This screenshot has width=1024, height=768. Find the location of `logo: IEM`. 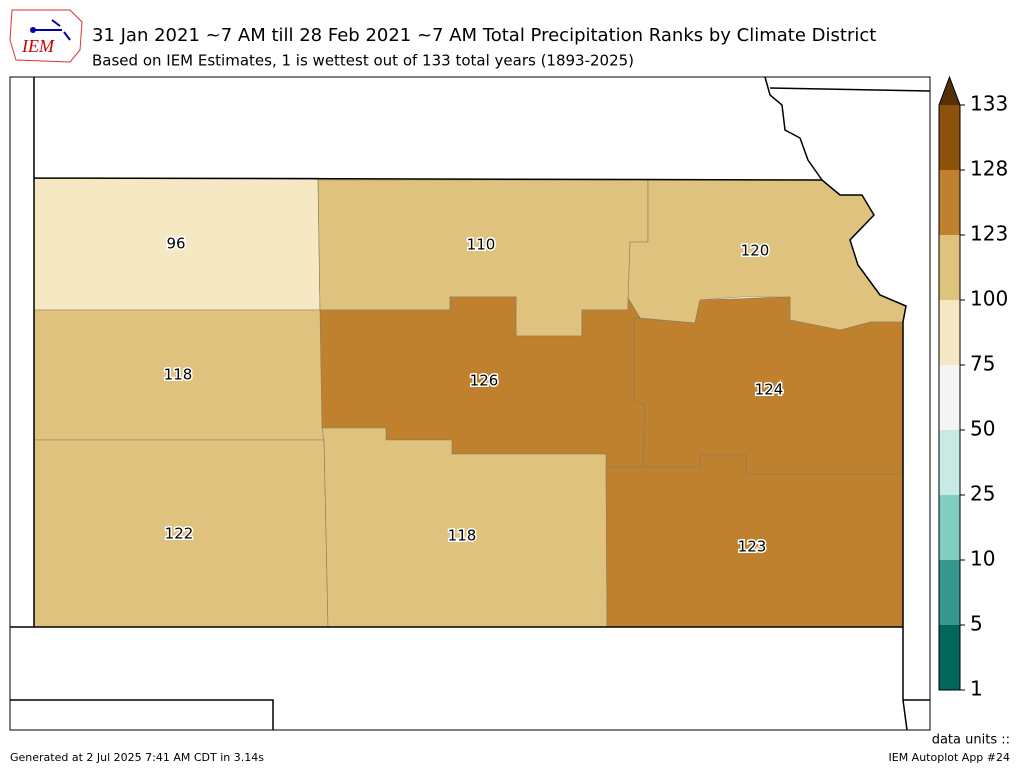

logo: IEM is located at coordinates (46, 36).